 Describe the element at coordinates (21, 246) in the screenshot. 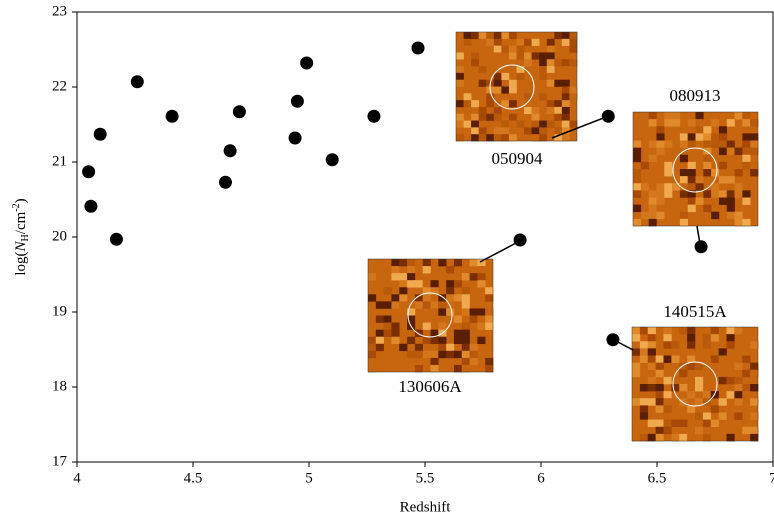

I see `y-label-part: N` at that location.